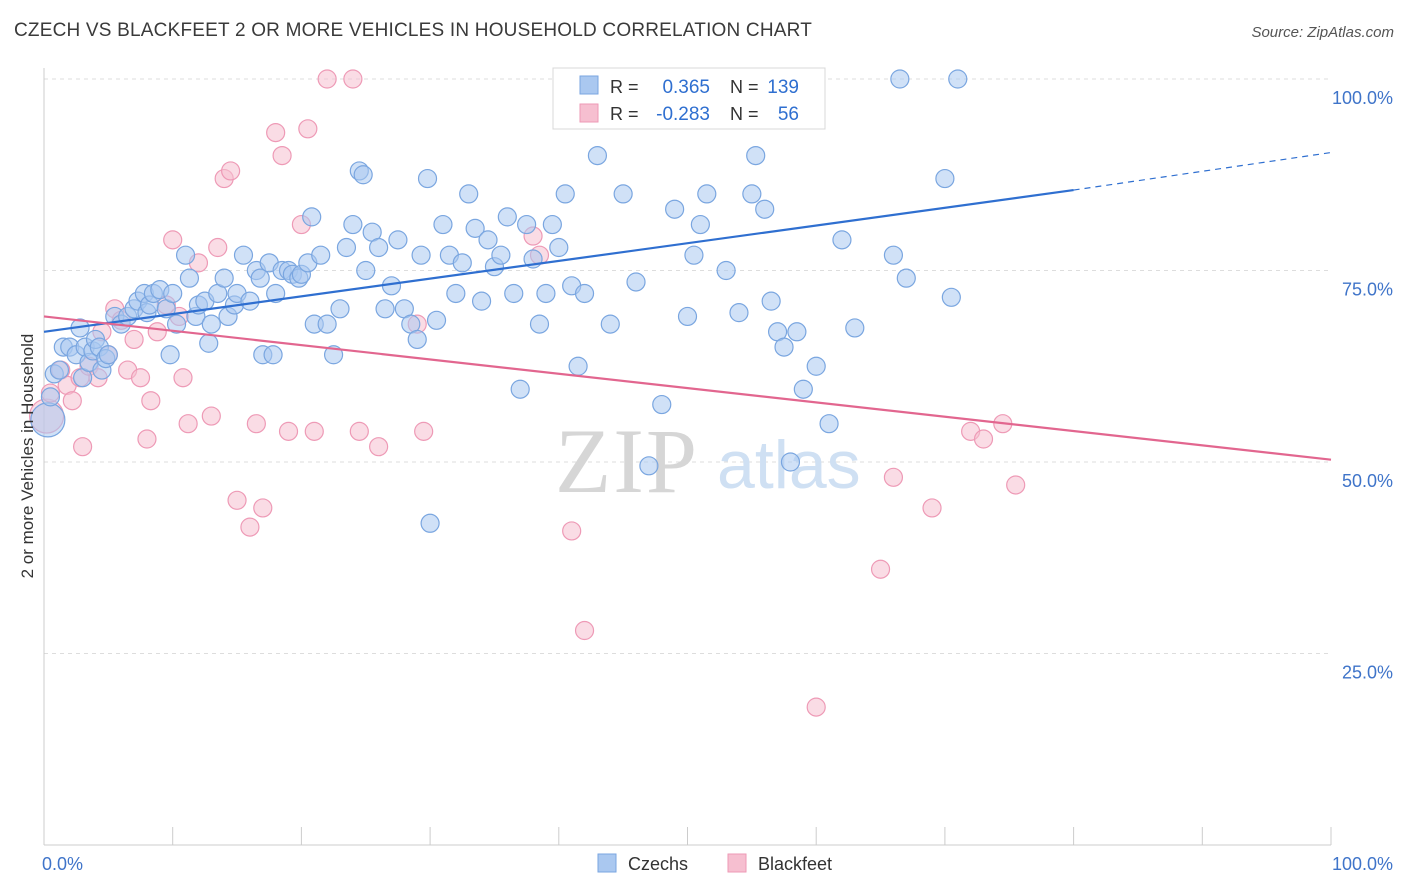 This screenshot has width=1406, height=892. Describe the element at coordinates (1202, 171) in the screenshot. I see `czech-trend-extension` at that location.